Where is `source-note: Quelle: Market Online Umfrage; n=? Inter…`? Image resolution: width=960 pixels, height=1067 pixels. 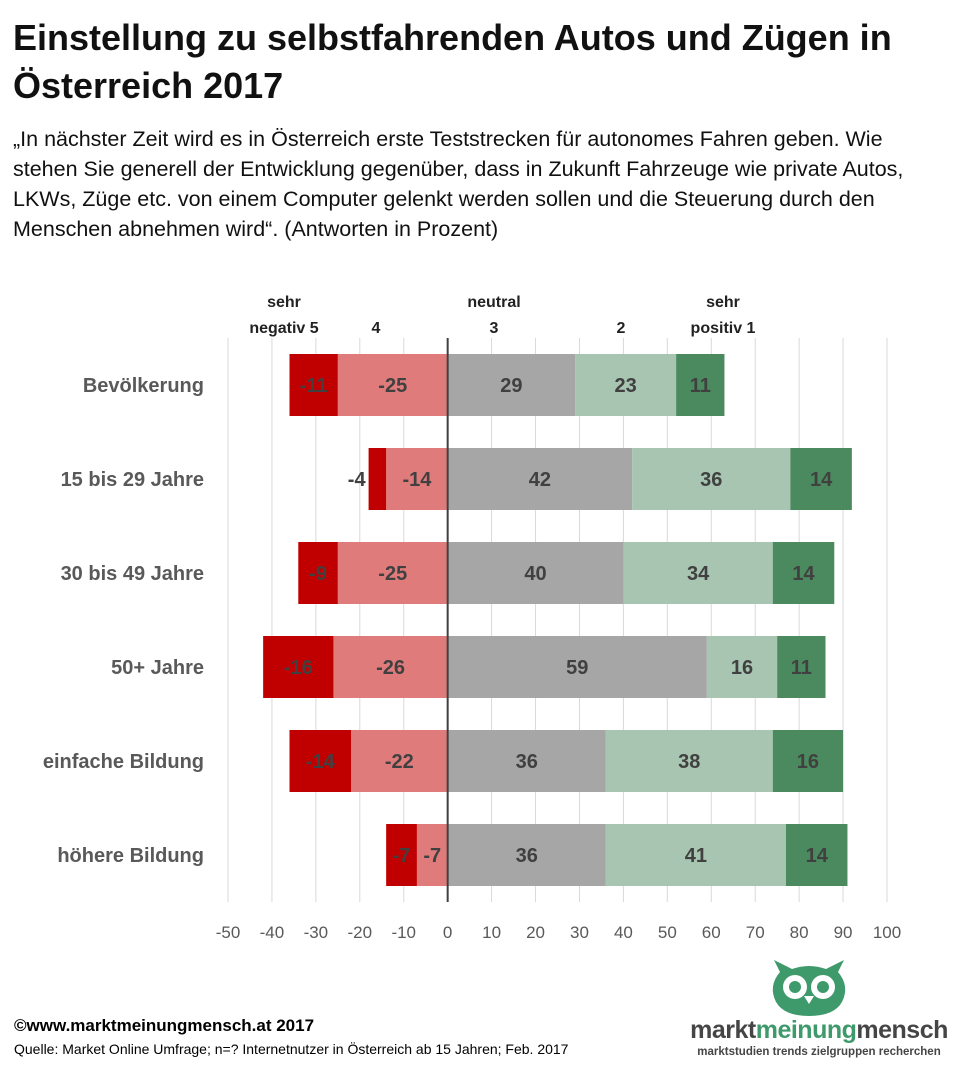
source-note: Quelle: Market Online Umfrage; n=? Inter… is located at coordinates (291, 1049).